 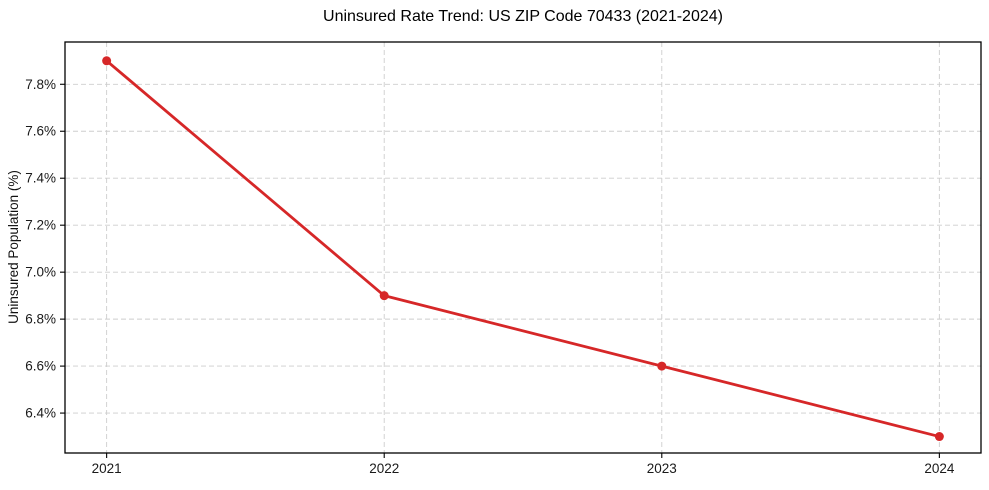 I want to click on x-tick-label: 2022, so click(x=384, y=468).